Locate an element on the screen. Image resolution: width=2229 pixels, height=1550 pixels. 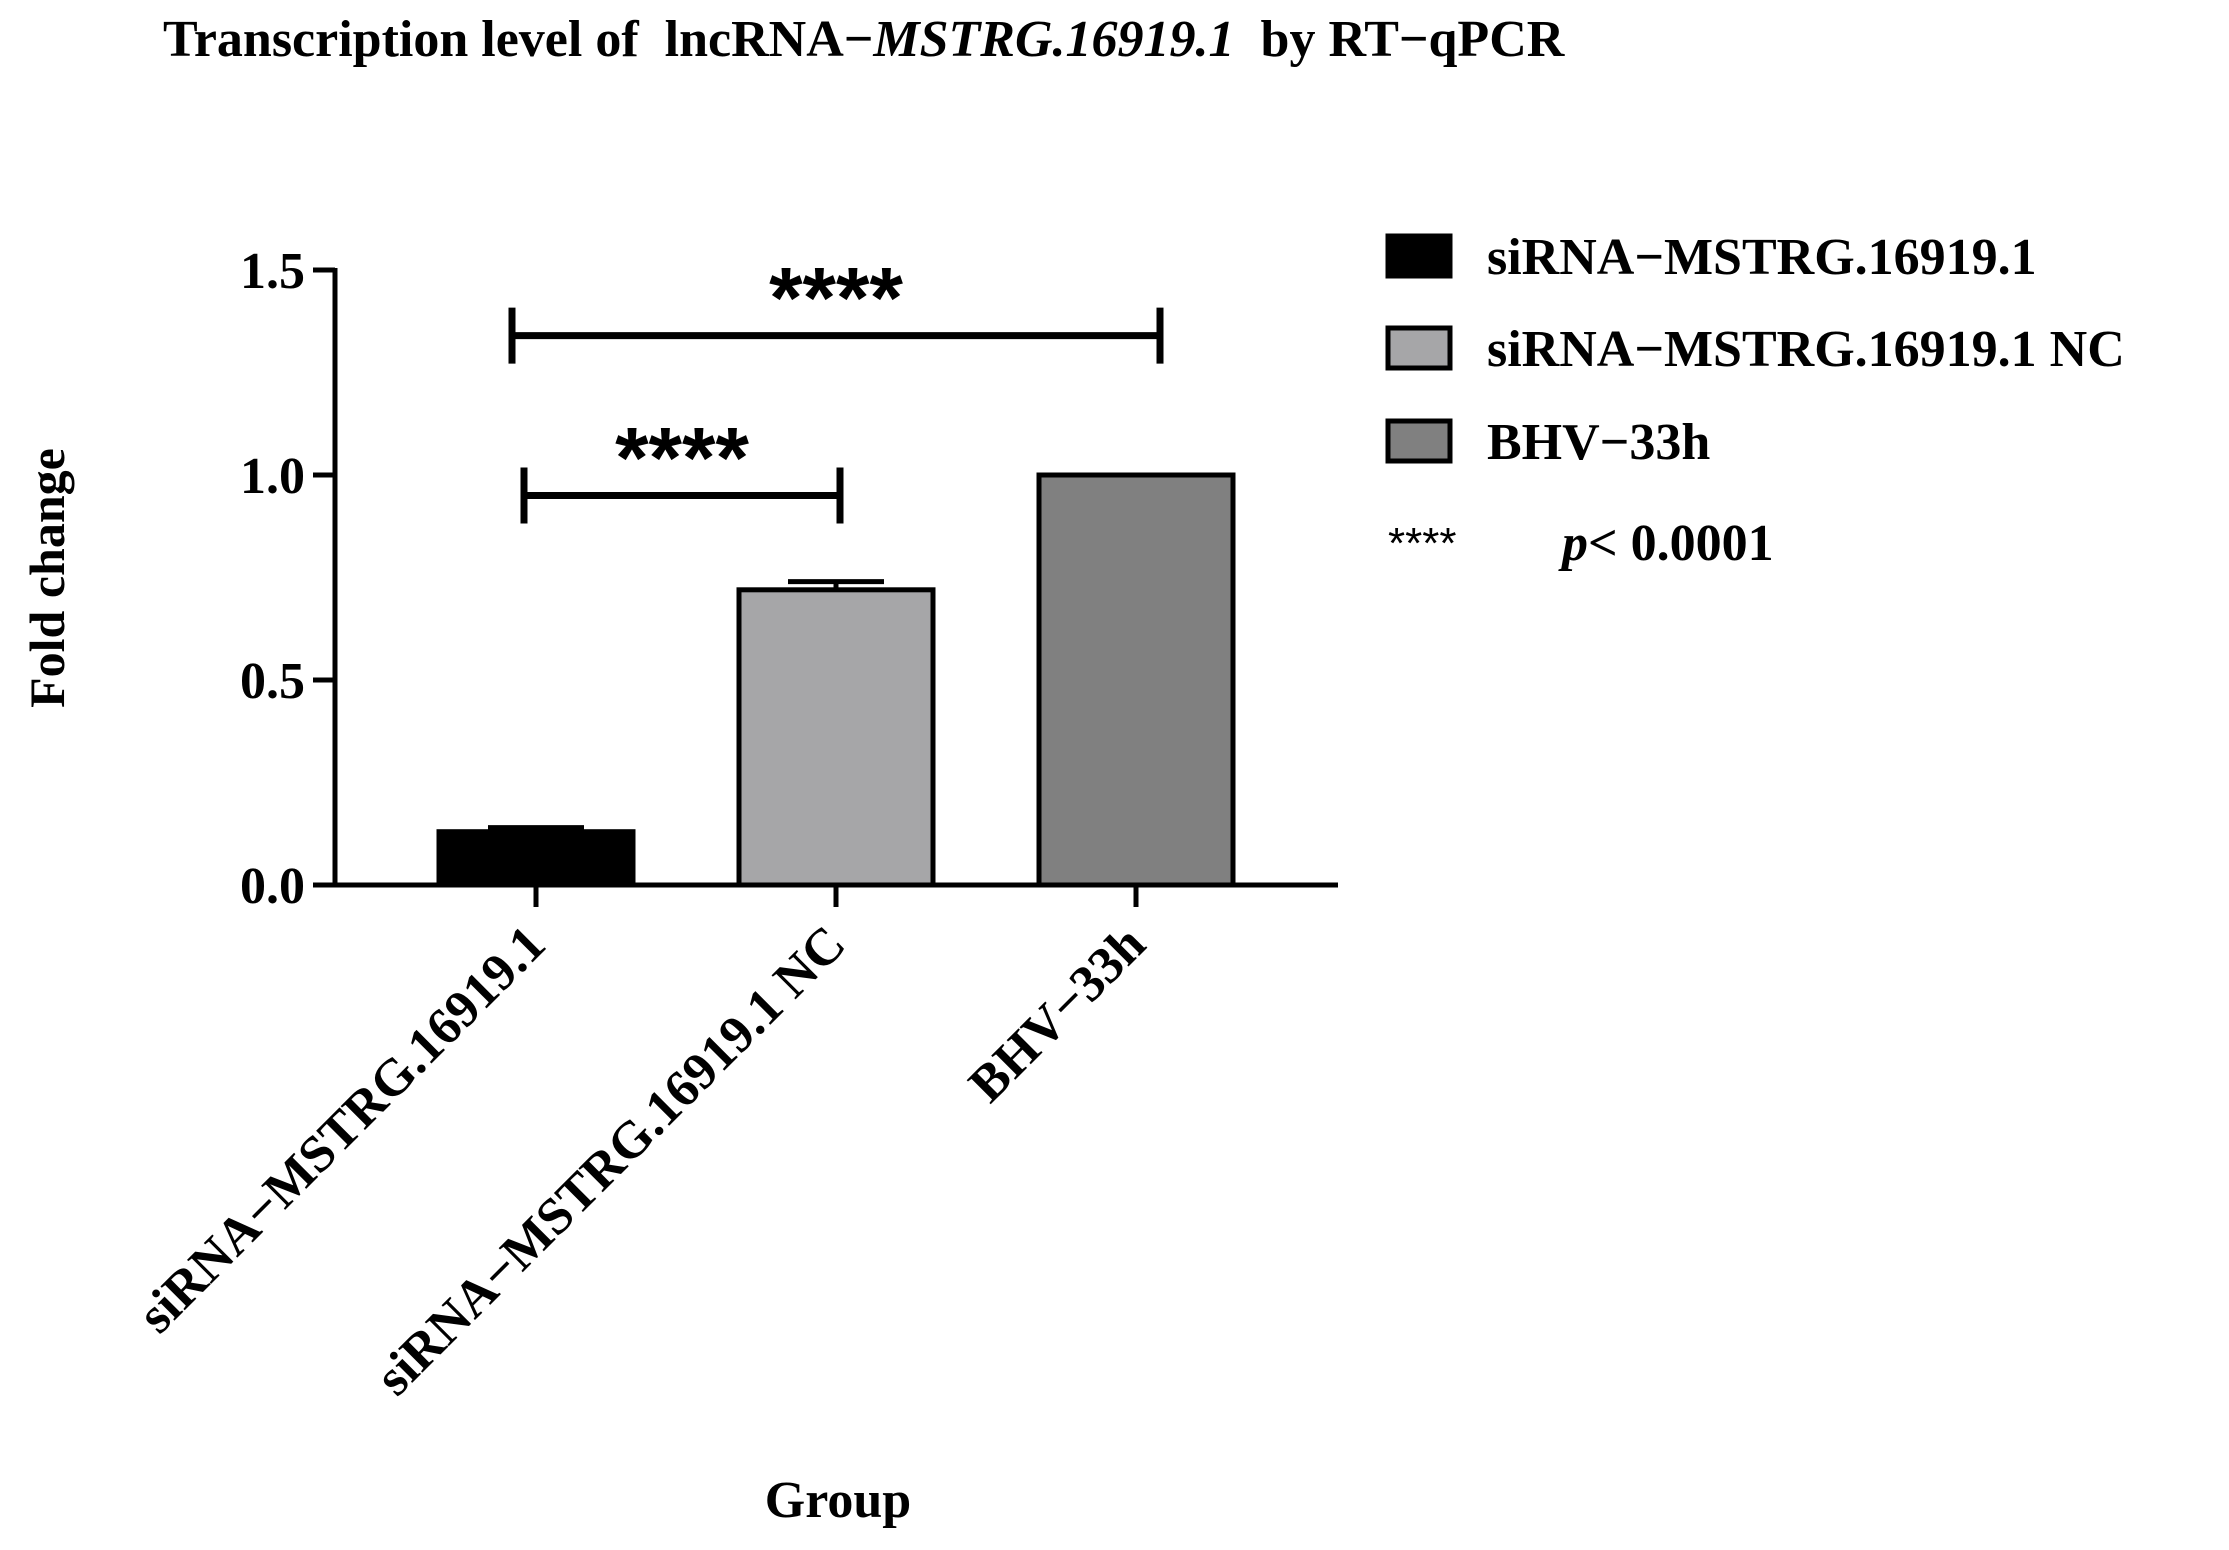
y-ticks: 0.0 0.5 1.0 1.5 is located at coordinates (287, 579).